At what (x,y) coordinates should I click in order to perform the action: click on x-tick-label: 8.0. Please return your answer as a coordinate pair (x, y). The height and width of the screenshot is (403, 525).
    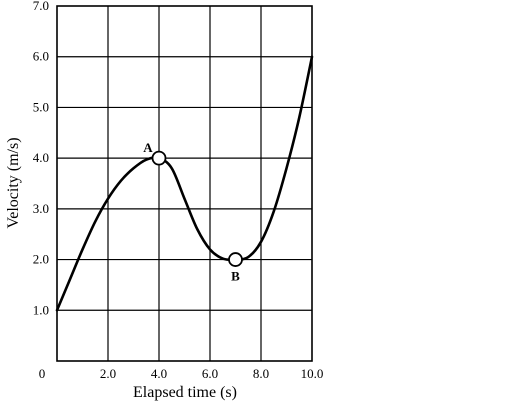
    Looking at the image, I should click on (261, 373).